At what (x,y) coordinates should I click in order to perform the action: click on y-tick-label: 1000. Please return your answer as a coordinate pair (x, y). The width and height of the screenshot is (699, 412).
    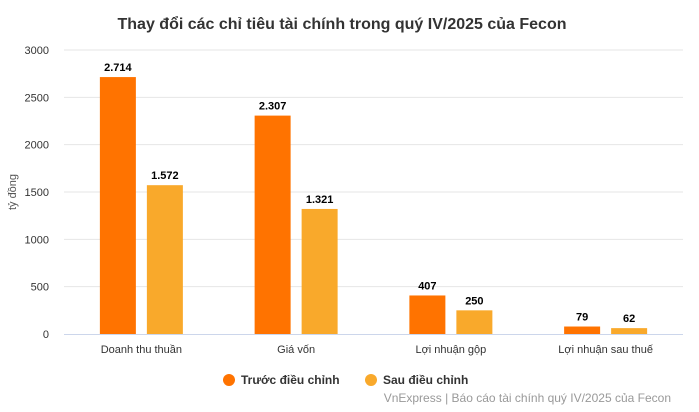
    Looking at the image, I should click on (37, 240).